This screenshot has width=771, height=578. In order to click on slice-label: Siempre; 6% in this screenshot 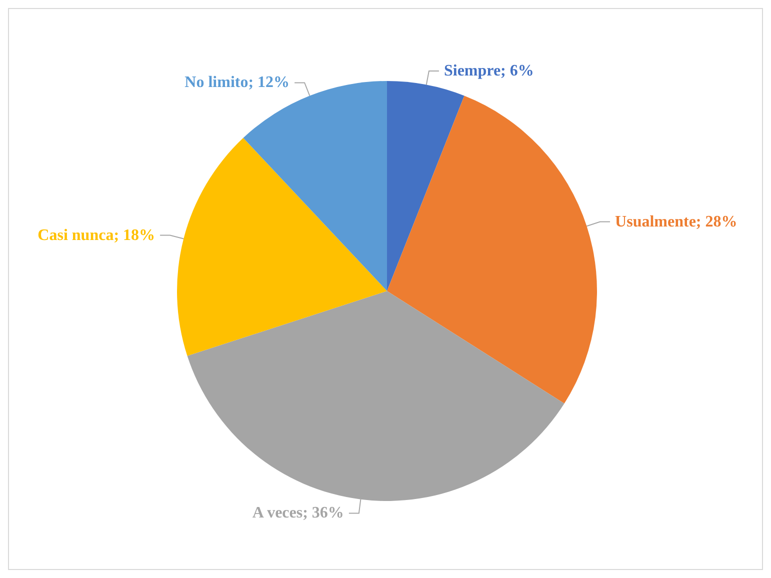, I will do `click(489, 71)`.